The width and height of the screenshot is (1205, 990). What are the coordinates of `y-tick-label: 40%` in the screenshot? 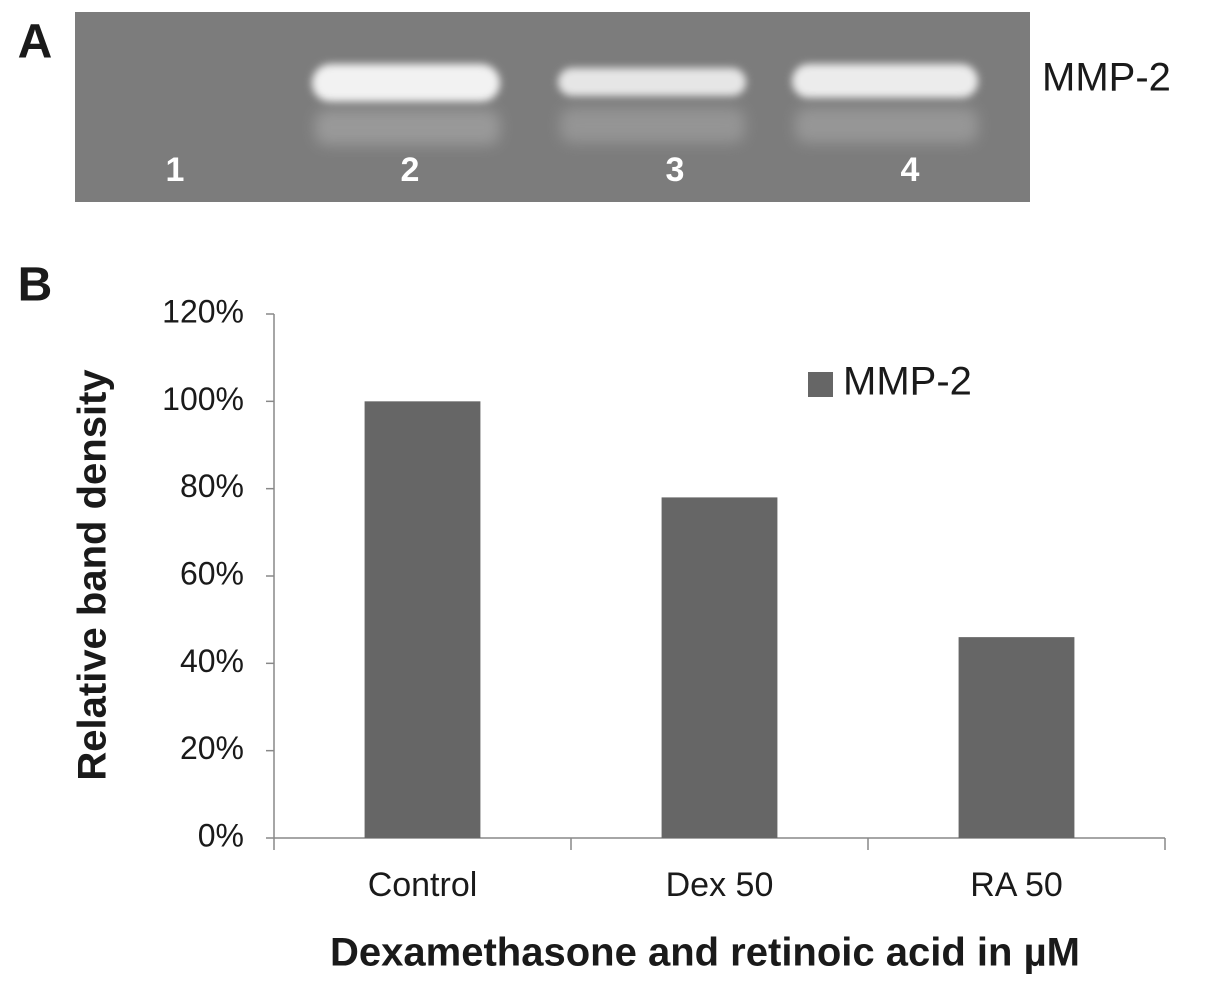 It's located at (212, 661).